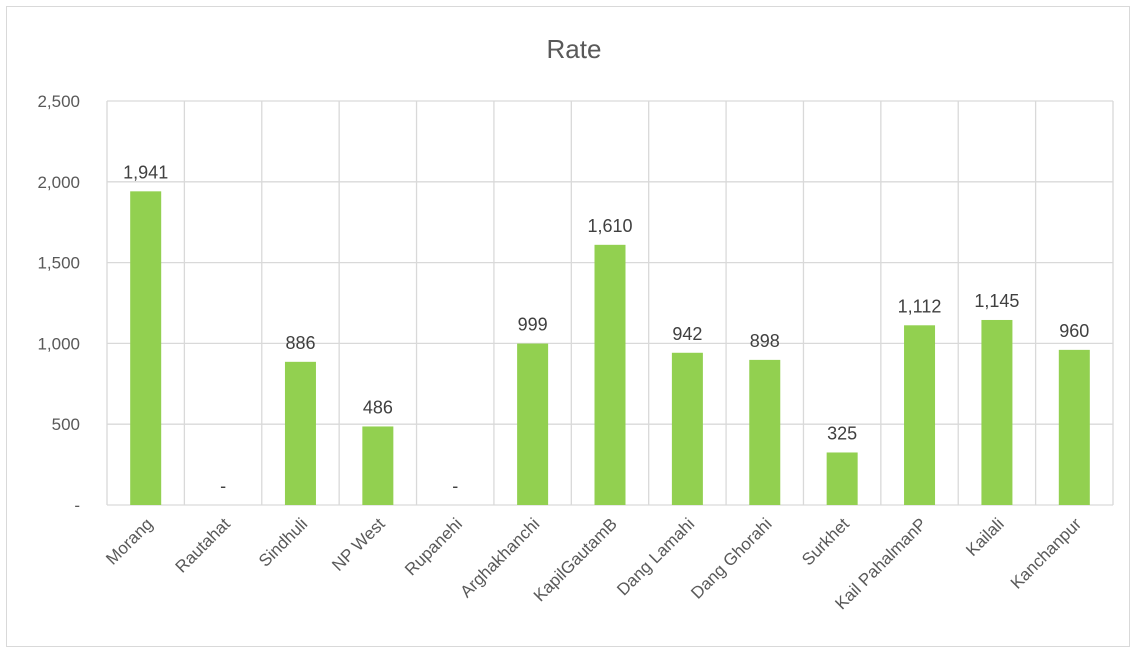  I want to click on y-tick-label: 500, so click(66, 424).